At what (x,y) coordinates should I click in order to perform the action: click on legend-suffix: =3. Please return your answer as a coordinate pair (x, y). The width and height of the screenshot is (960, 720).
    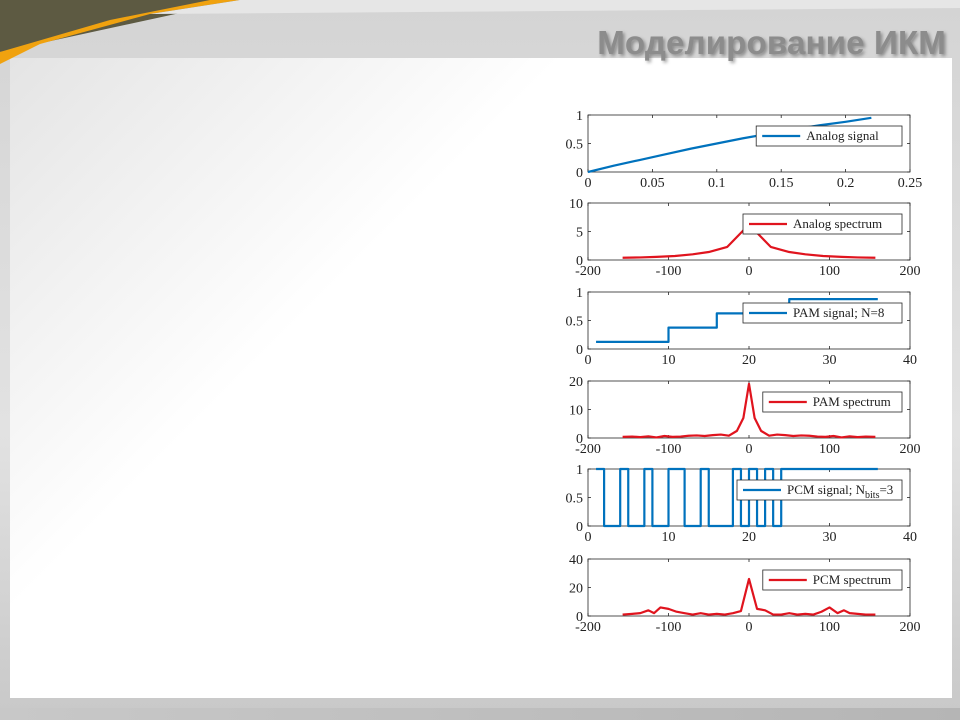
    Looking at the image, I should click on (886, 489).